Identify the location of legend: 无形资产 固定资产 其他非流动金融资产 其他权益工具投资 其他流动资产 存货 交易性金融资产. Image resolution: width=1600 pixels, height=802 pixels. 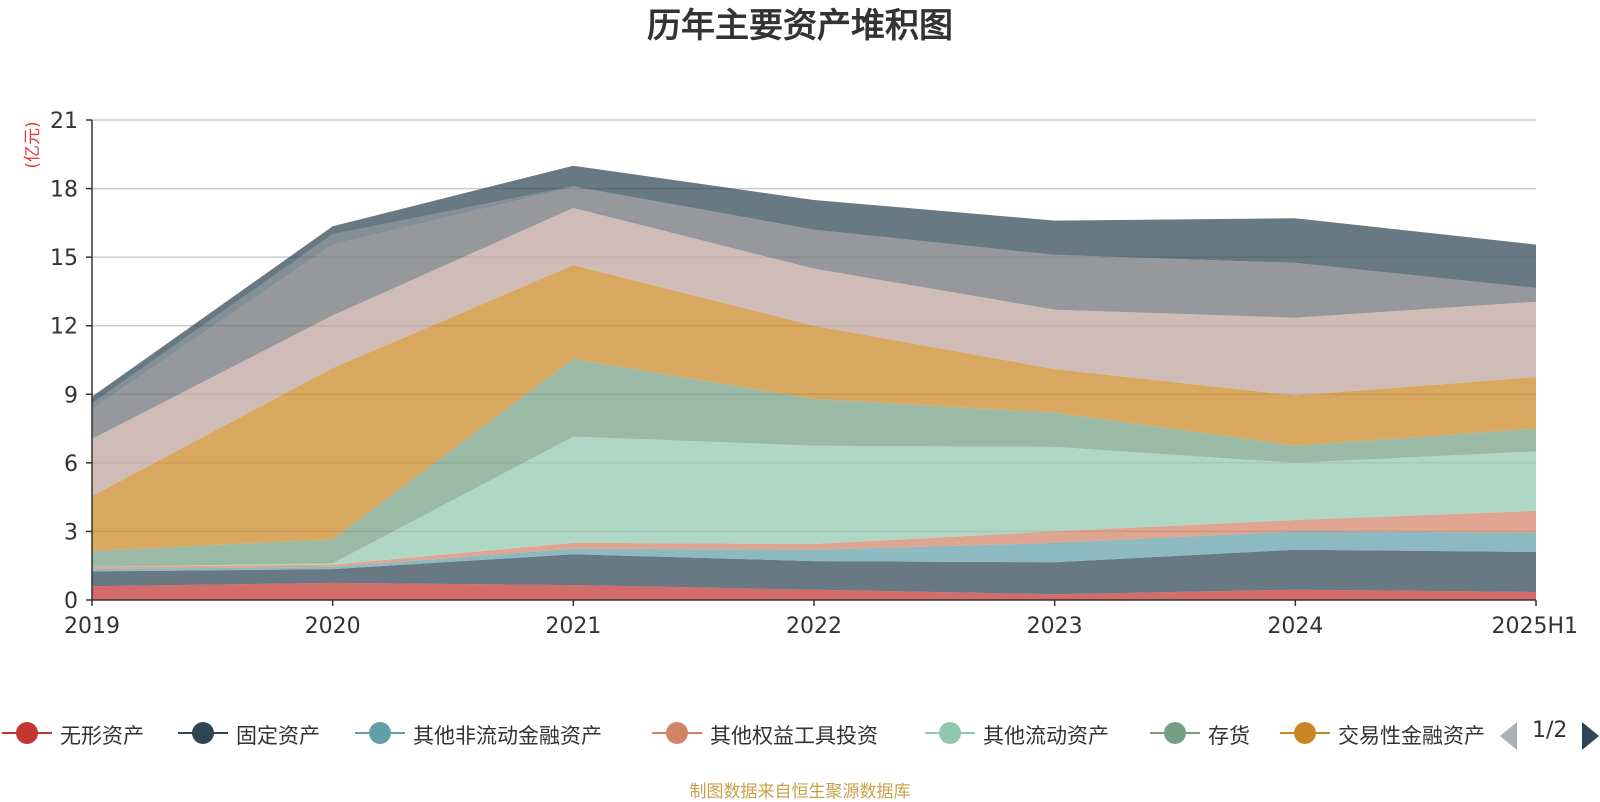
(800, 733).